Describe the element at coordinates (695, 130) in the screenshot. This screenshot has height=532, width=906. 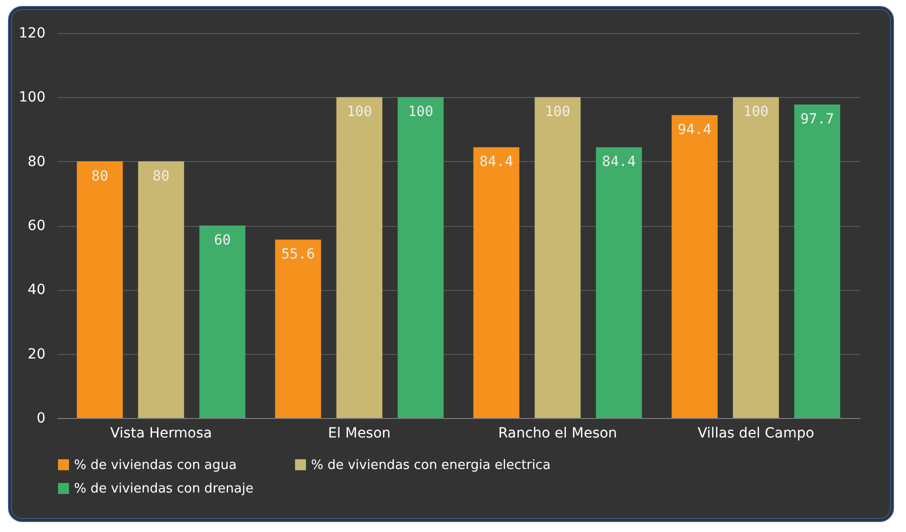
I see `data-label: 94.4` at that location.